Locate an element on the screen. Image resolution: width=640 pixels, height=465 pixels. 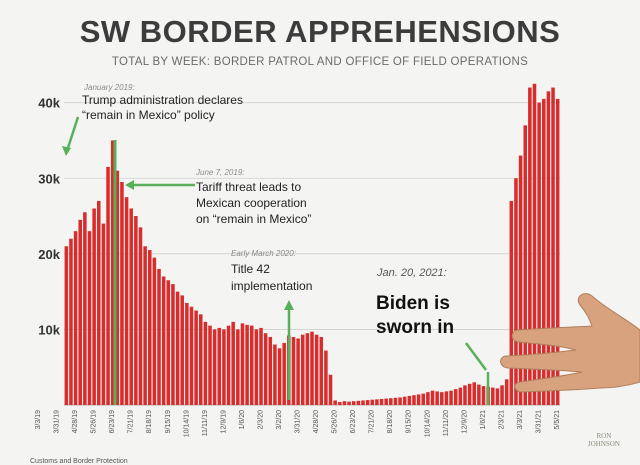
x-tick-label: 5/26/19 is located at coordinates (94, 421).